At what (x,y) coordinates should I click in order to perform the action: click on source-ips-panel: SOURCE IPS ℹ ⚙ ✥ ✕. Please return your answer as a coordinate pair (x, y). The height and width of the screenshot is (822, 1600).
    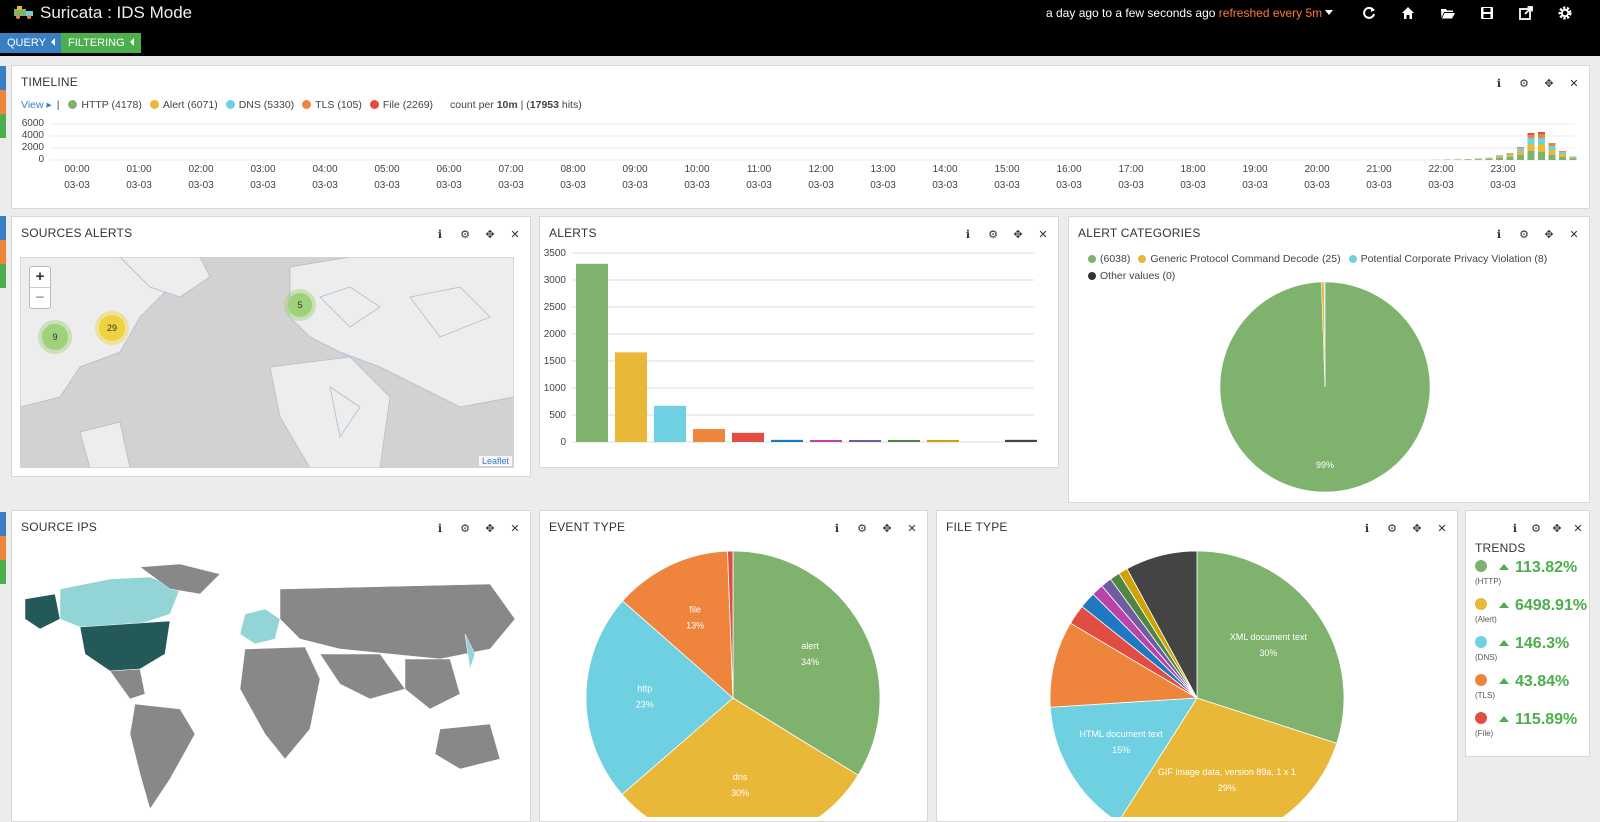
    Looking at the image, I should click on (271, 666).